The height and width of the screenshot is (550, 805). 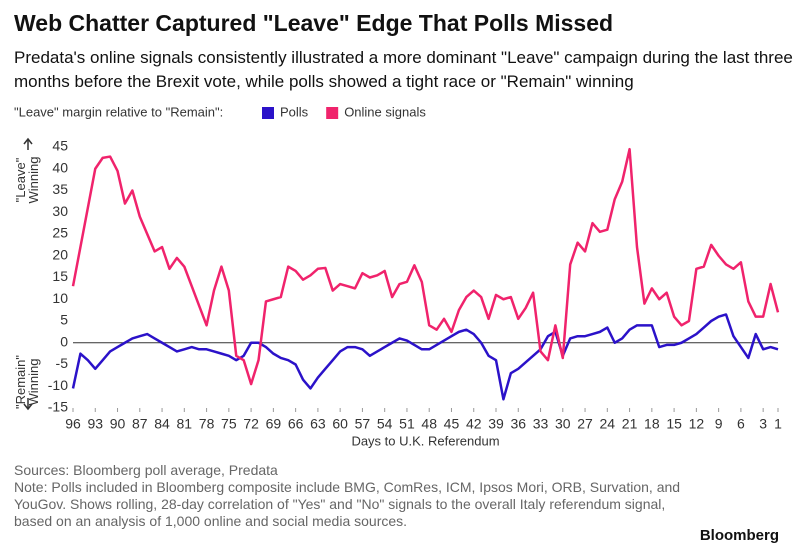 I want to click on x-tick-label: 1, so click(x=778, y=424).